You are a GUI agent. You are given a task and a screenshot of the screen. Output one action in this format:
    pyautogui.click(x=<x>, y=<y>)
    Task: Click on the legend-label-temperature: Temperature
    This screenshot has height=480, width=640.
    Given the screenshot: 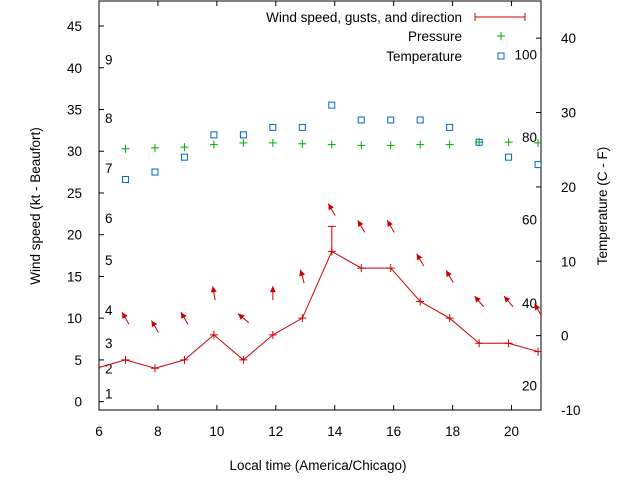 What is the action you would take?
    pyautogui.click(x=424, y=56)
    